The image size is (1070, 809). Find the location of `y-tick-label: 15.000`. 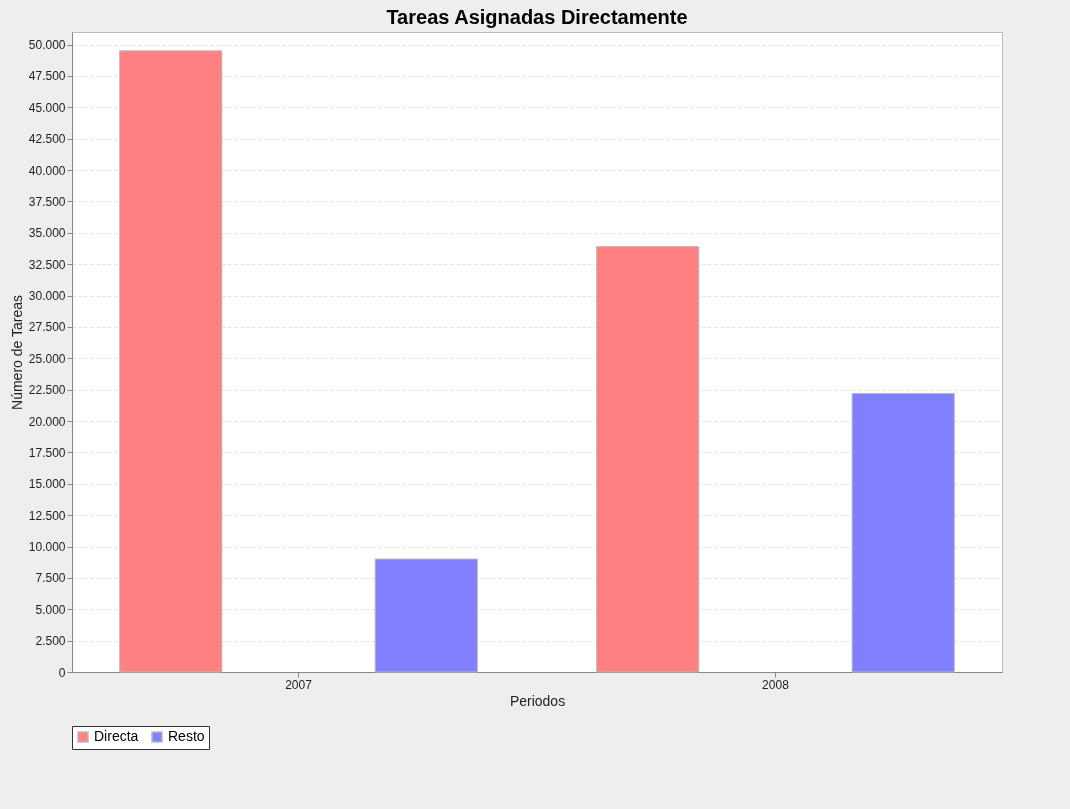

y-tick-label: 15.000 is located at coordinates (47, 484).